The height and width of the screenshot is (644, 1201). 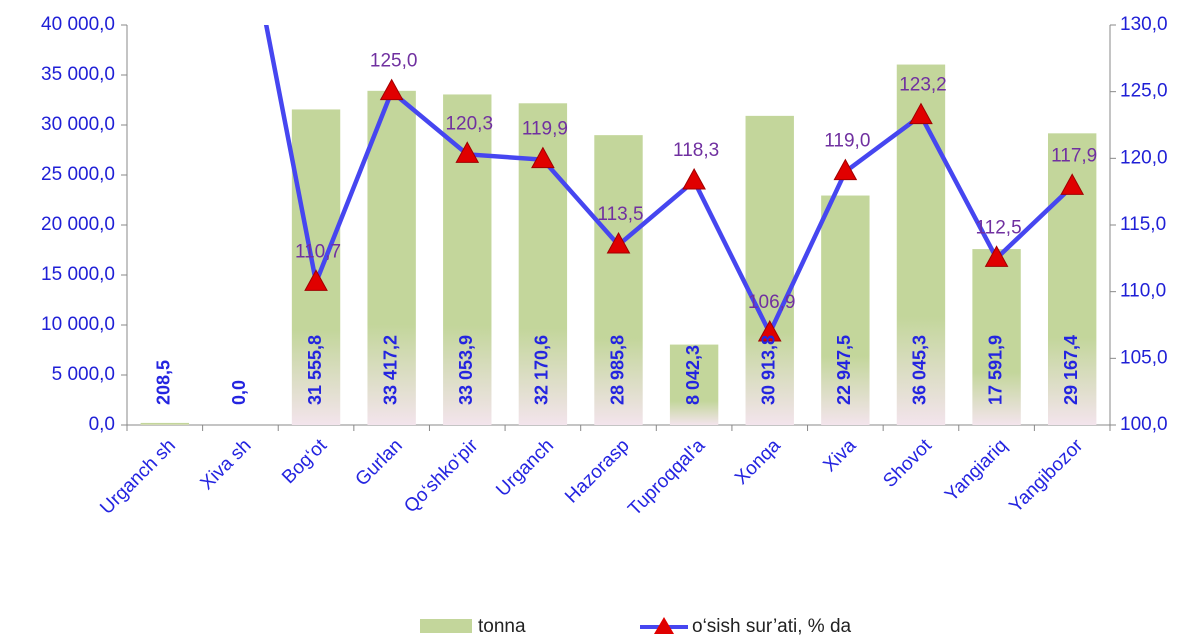 What do you see at coordinates (923, 85) in the screenshot?
I see `line-value-label: 123,2` at bounding box center [923, 85].